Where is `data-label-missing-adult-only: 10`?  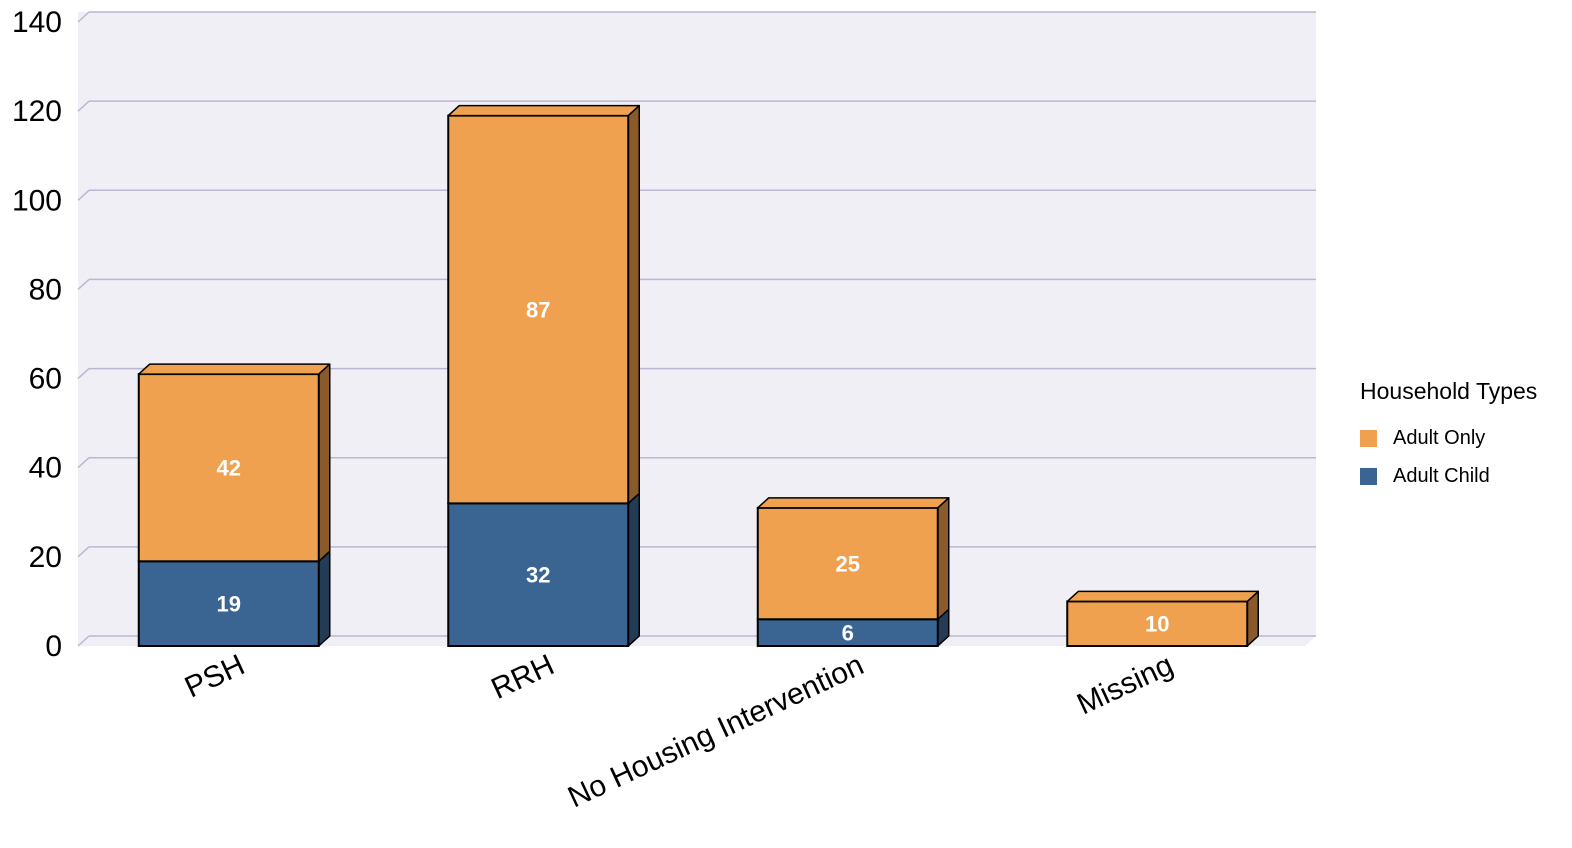 data-label-missing-adult-only: 10 is located at coordinates (1157, 624).